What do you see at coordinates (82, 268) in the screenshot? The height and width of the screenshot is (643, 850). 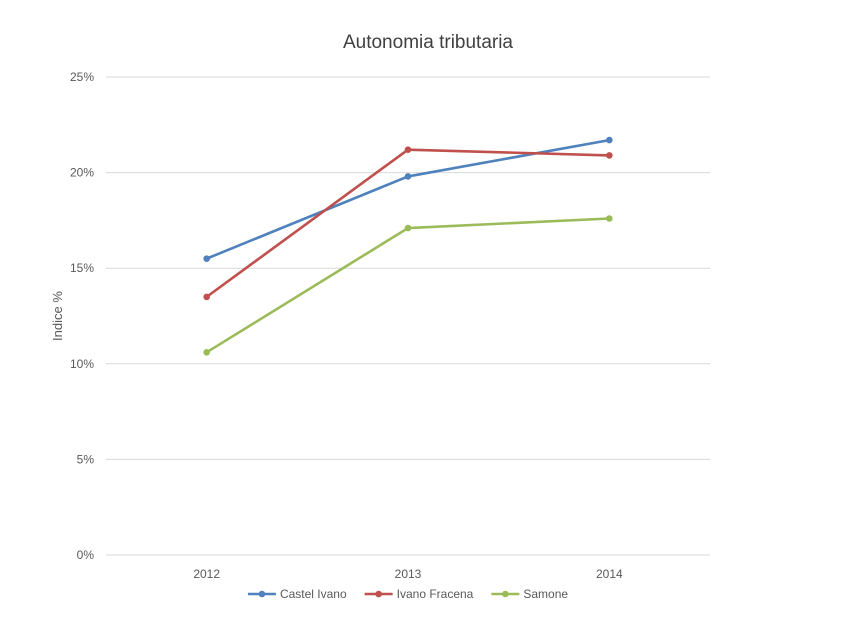 I see `y-tick-label: 15%` at bounding box center [82, 268].